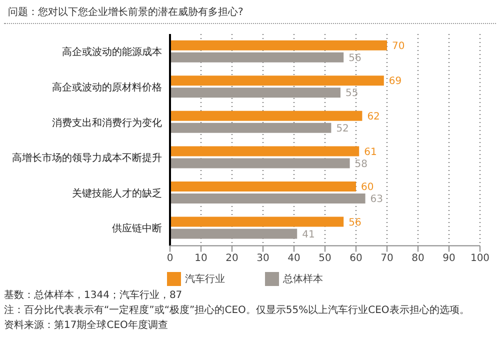 This screenshot has height=352, width=500. What do you see at coordinates (370, 152) in the screenshot?
I see `data-label: 61` at bounding box center [370, 152].